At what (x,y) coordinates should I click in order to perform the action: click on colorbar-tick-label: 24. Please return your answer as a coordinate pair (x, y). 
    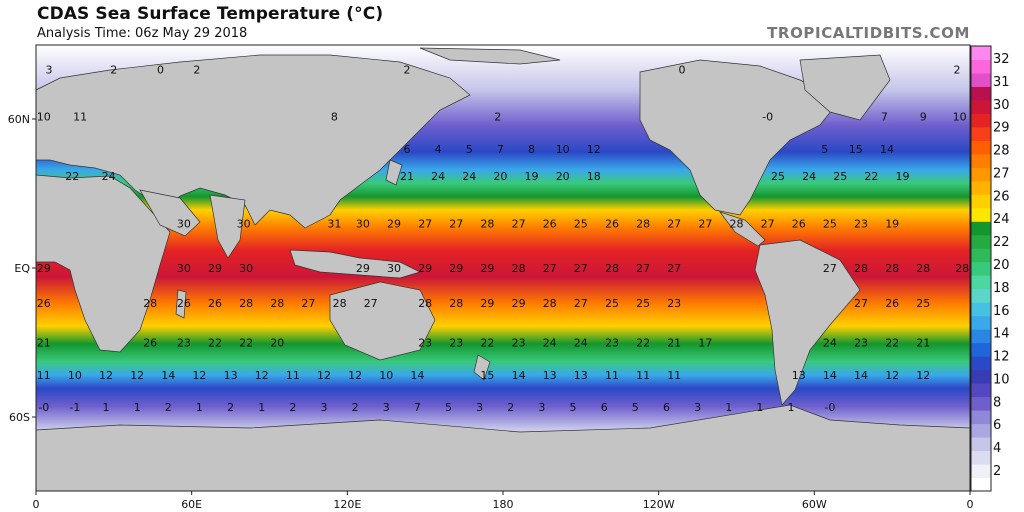
    Looking at the image, I should click on (1001, 219).